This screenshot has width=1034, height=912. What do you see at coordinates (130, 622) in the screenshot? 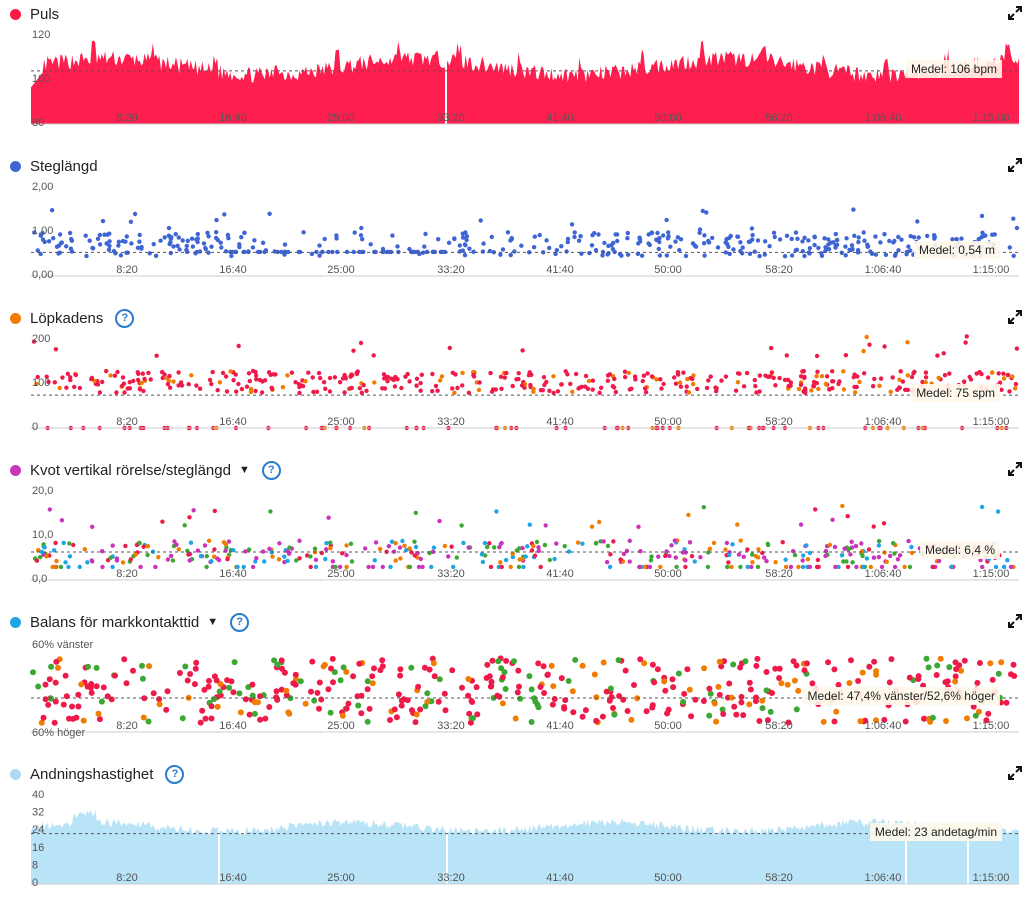
I see `chart-header: Balans för markkontakttid ▼?` at bounding box center [130, 622].